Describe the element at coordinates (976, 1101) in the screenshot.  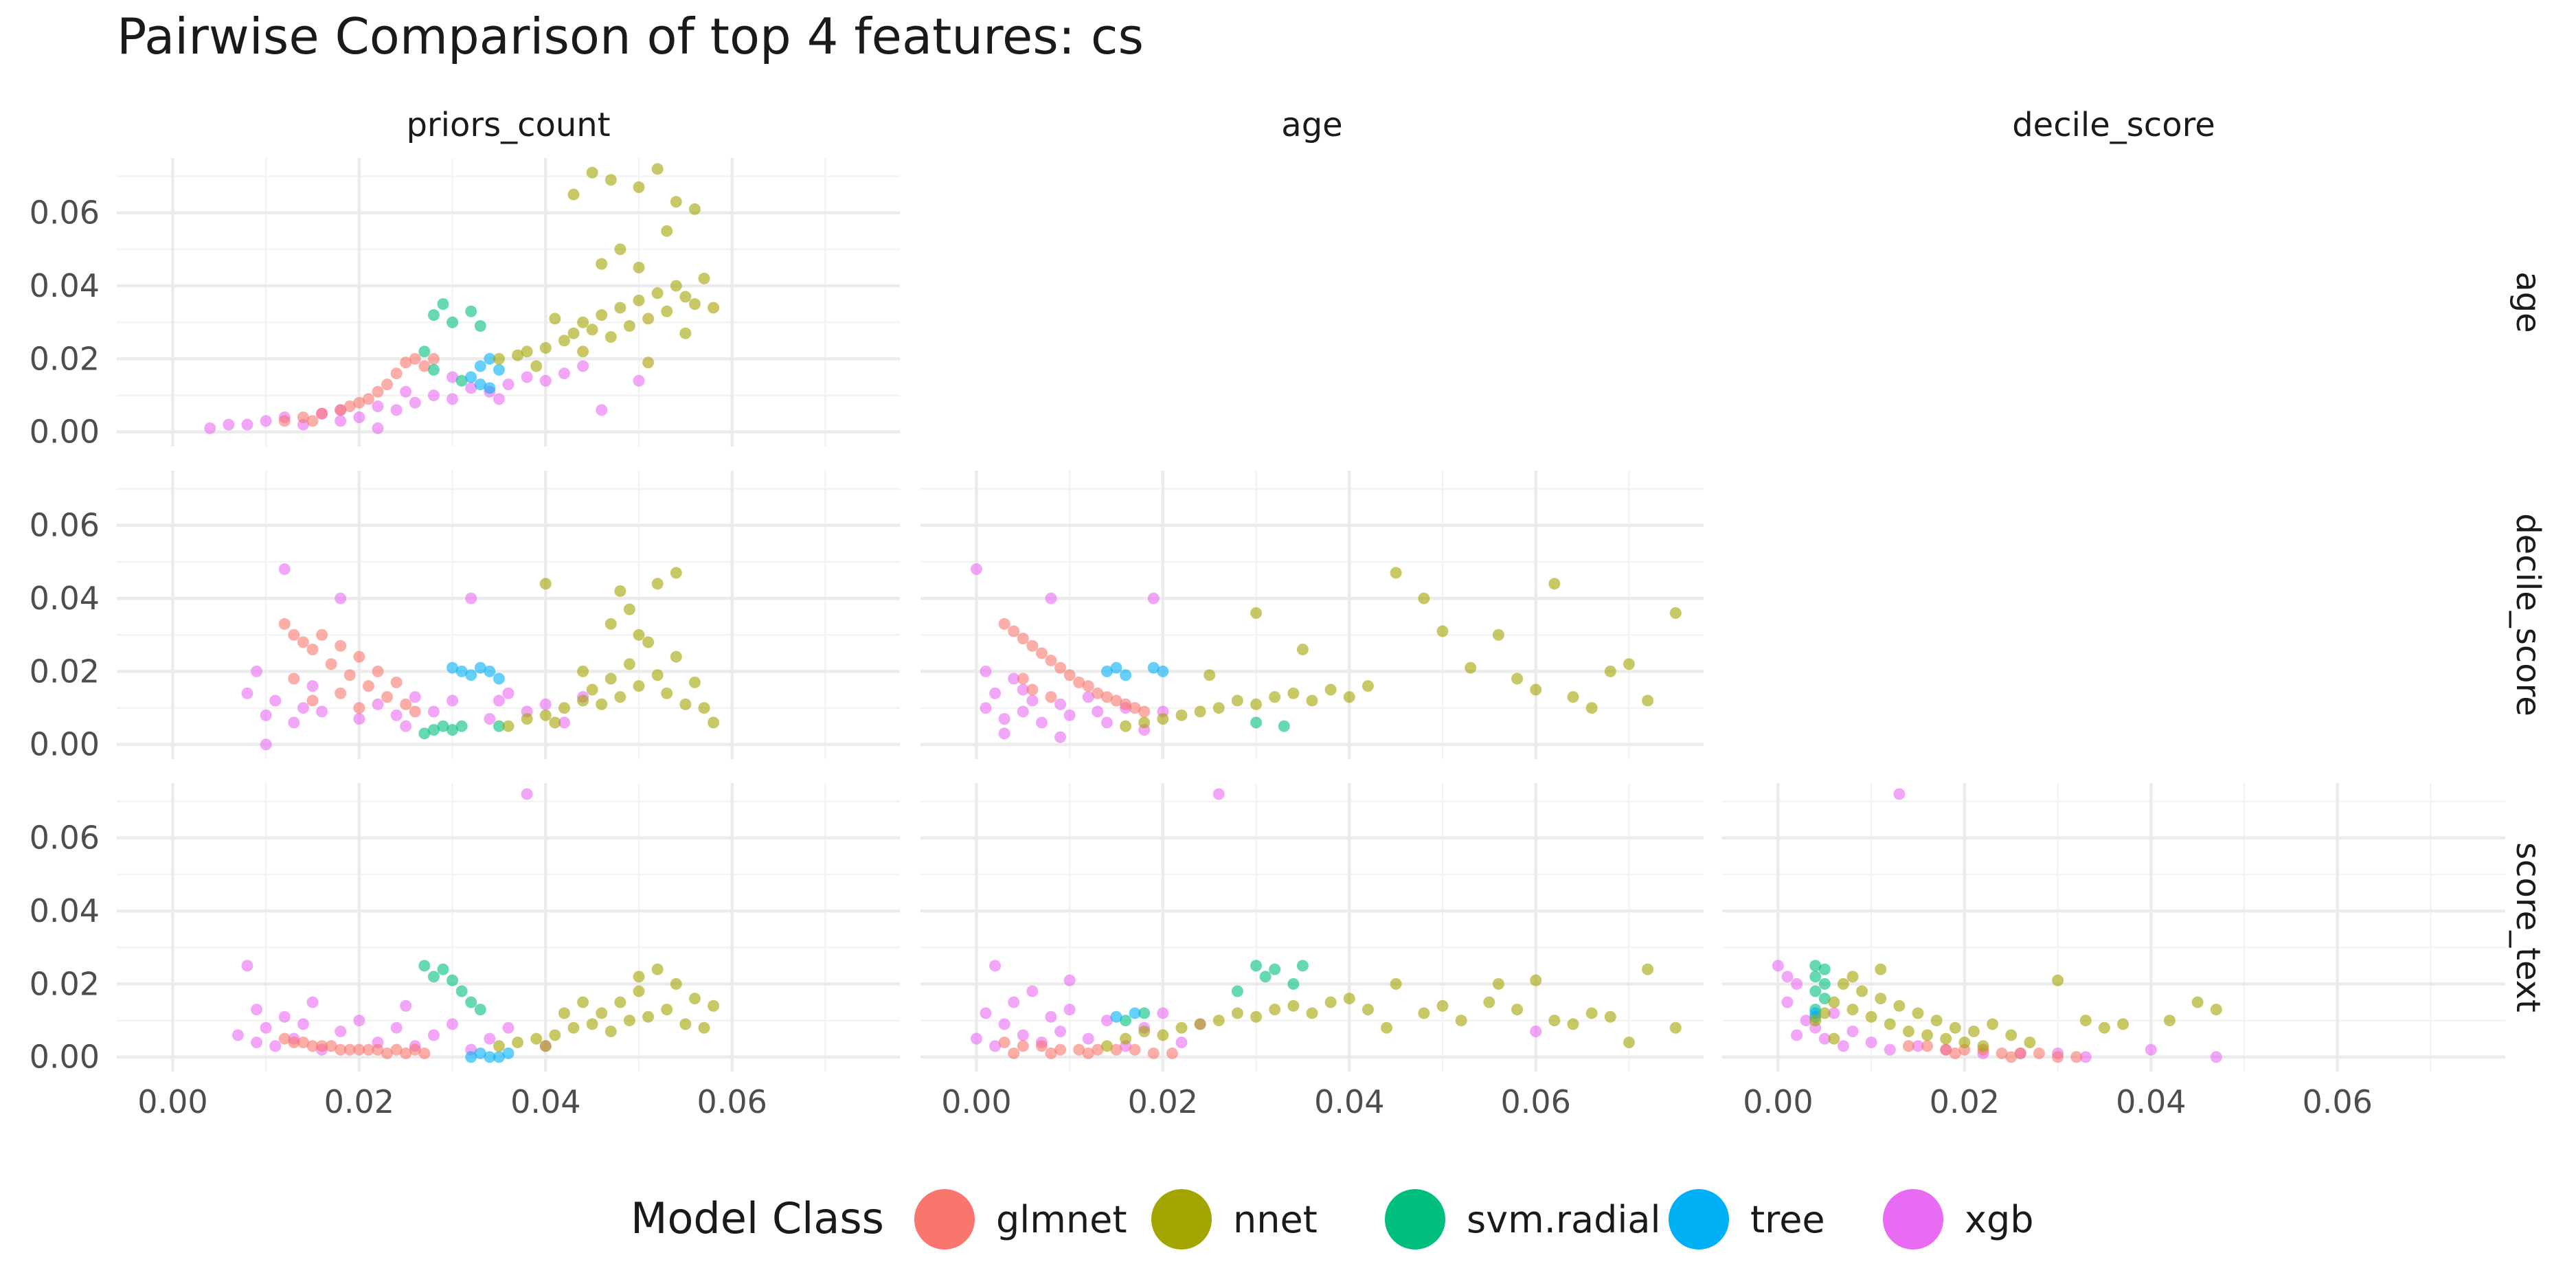
I see `x-tick-label: 0.00` at that location.